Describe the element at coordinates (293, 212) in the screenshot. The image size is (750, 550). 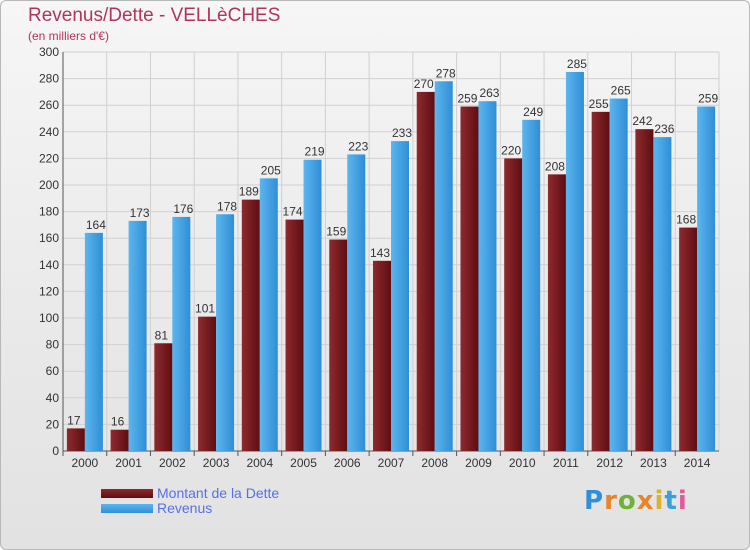
I see `data-label-debt: 174` at that location.